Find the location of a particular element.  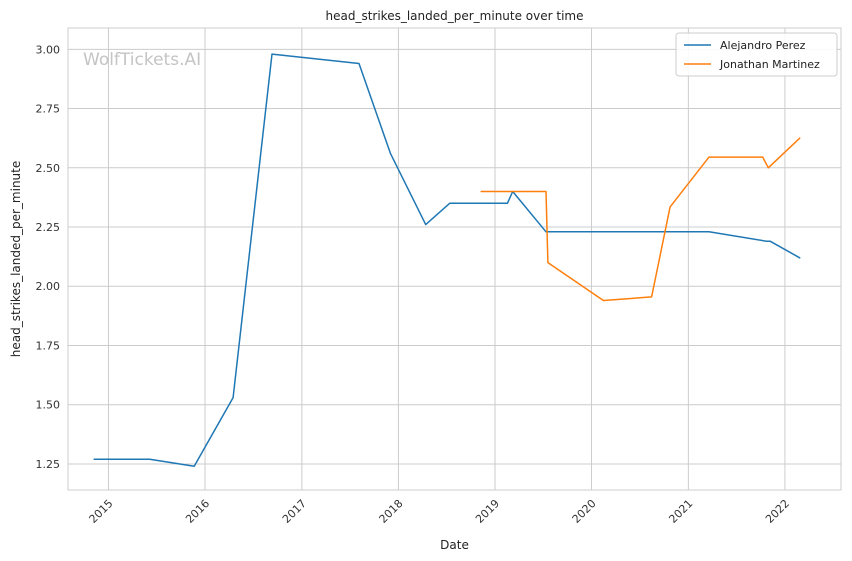

y-axis: 1.25 1.50 1.75 2.00 2.25 2.50 2.75 3.00 is located at coordinates (48, 257).